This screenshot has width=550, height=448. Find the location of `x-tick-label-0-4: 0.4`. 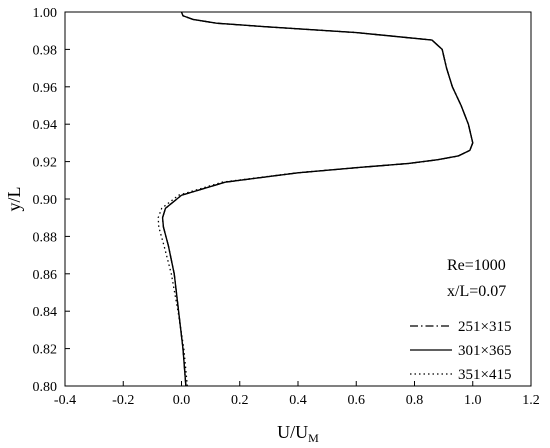

x-tick-label-0-4: 0.4 is located at coordinates (298, 400).